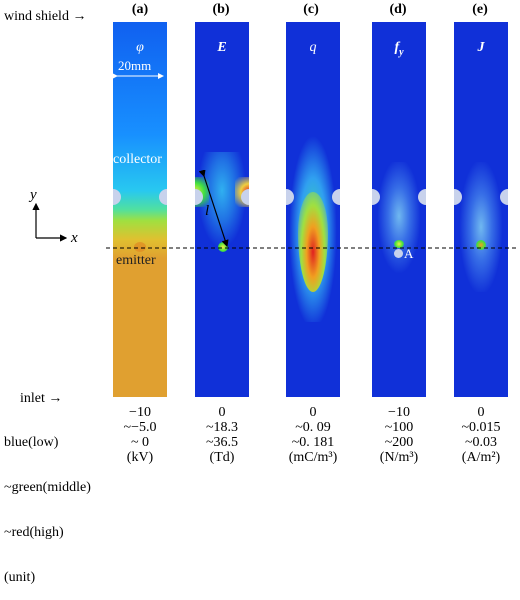 This screenshot has width=520, height=600. What do you see at coordinates (140, 247) in the screenshot?
I see `emitter-marker` at bounding box center [140, 247].